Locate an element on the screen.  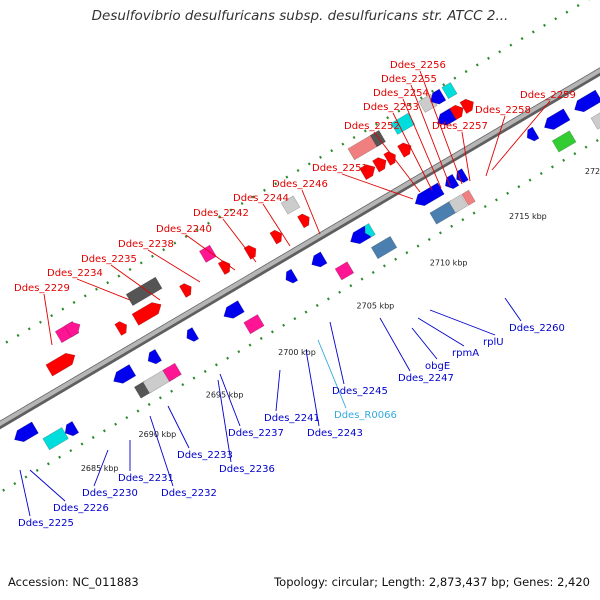
forward-gene-label: Ddes_2242 is located at coordinates (221, 213).